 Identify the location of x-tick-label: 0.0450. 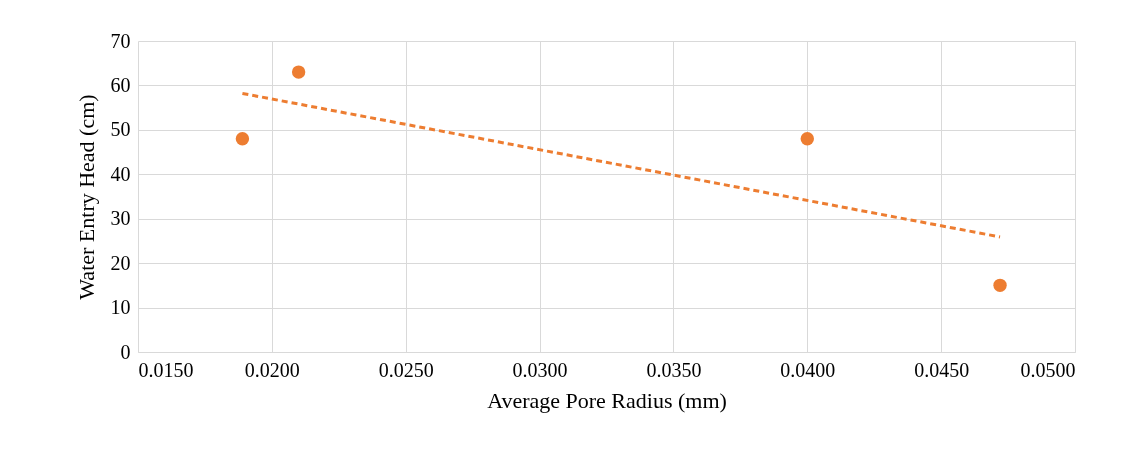
(942, 369).